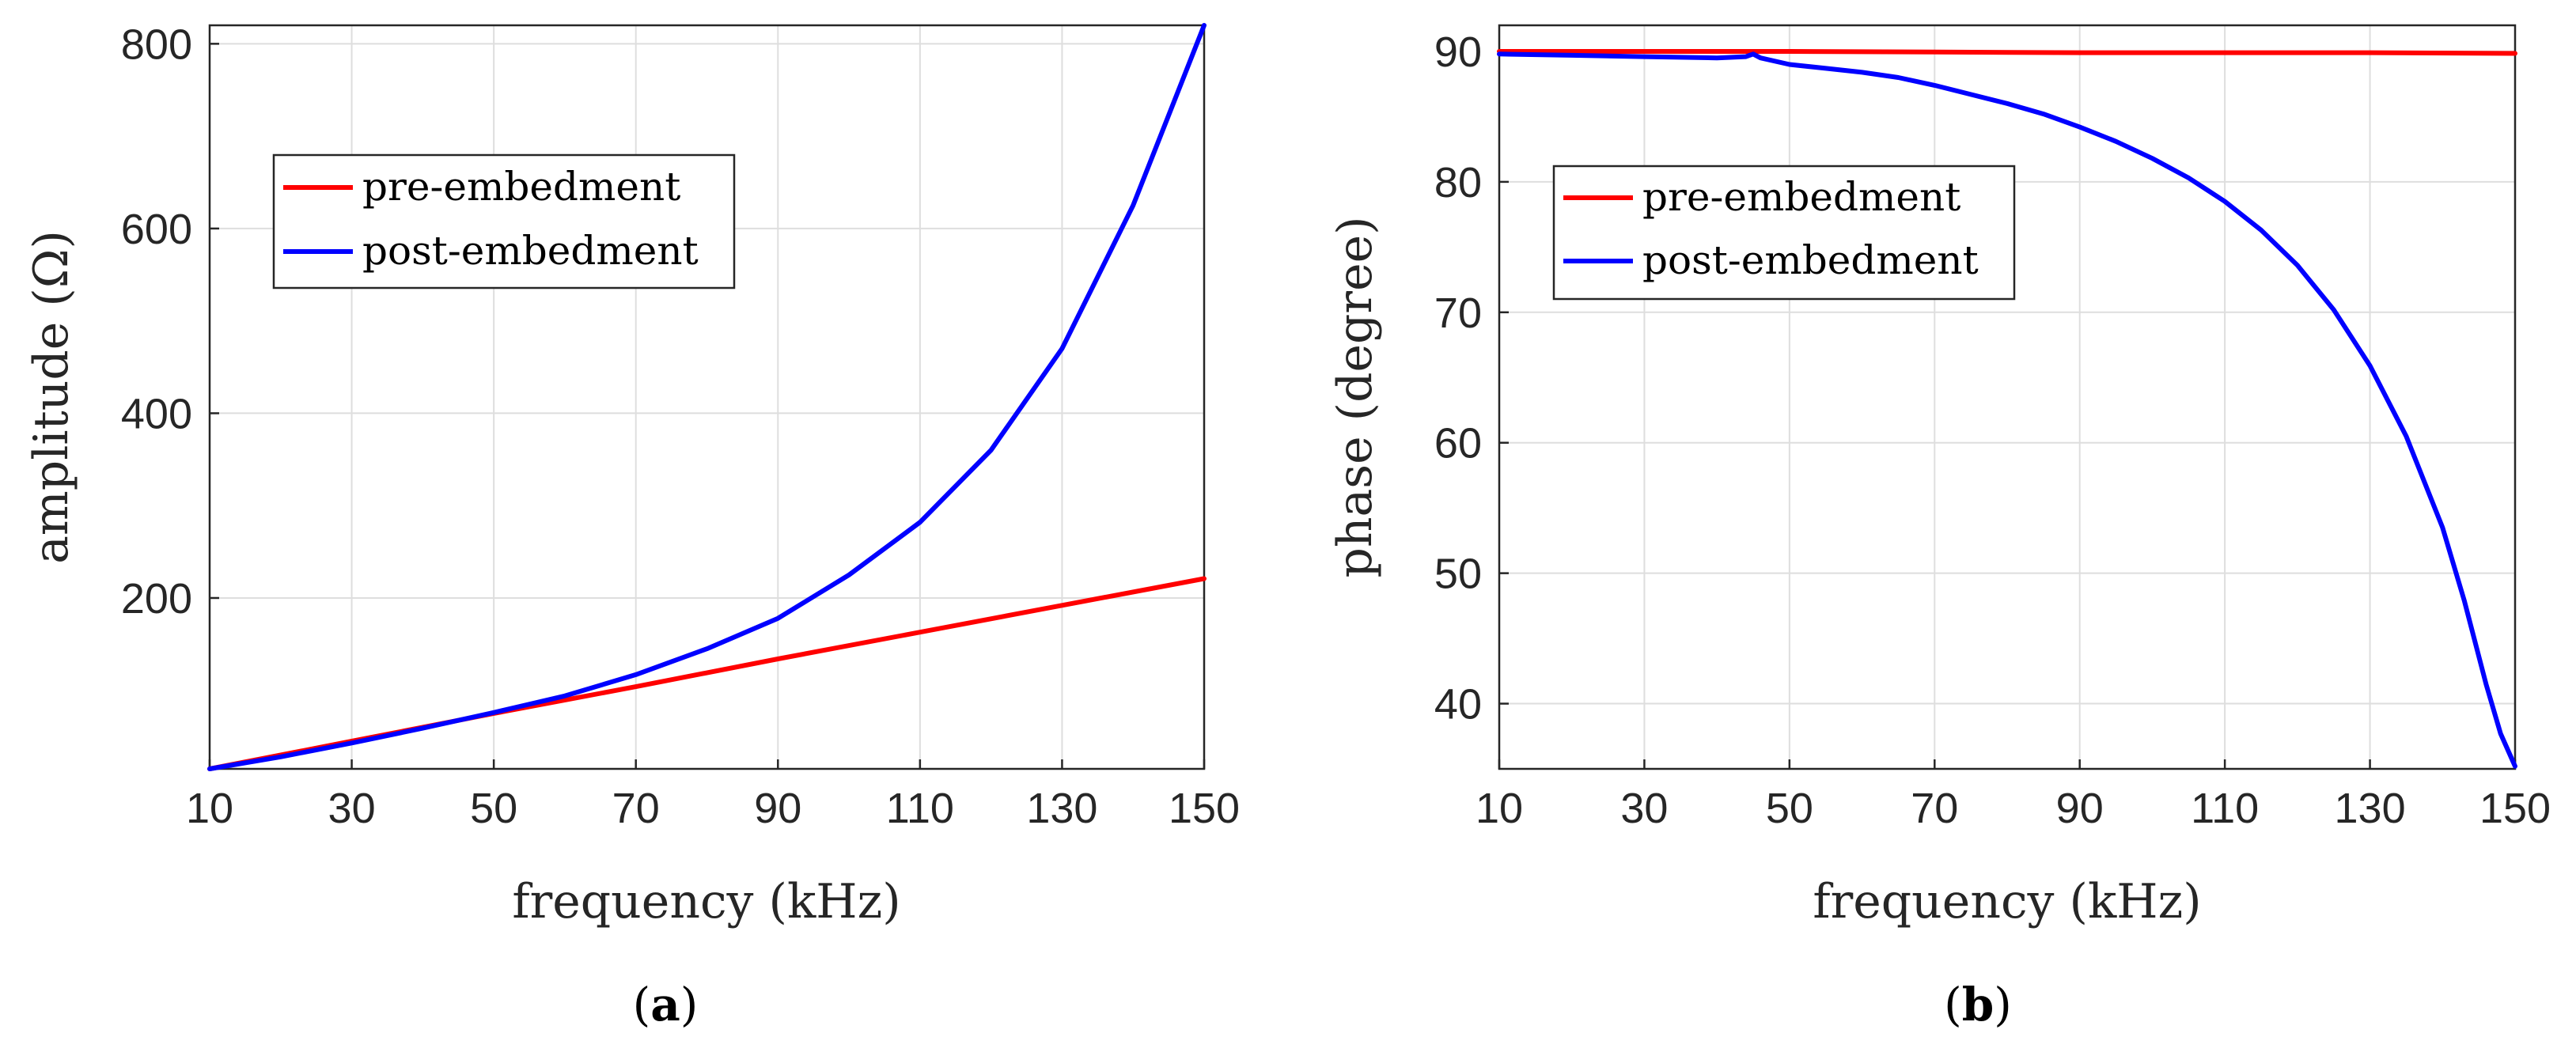 This screenshot has width=2576, height=1056. What do you see at coordinates (1458, 313) in the screenshot?
I see `y-tick-label: 70` at bounding box center [1458, 313].